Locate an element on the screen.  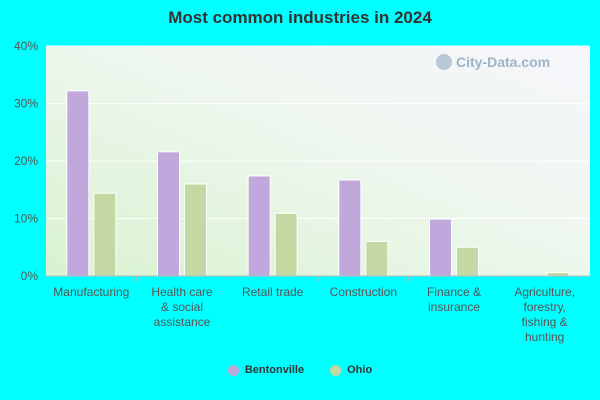
x-tick-label: Agriculture, forestry, fishing & hunting is located at coordinates (544, 314).